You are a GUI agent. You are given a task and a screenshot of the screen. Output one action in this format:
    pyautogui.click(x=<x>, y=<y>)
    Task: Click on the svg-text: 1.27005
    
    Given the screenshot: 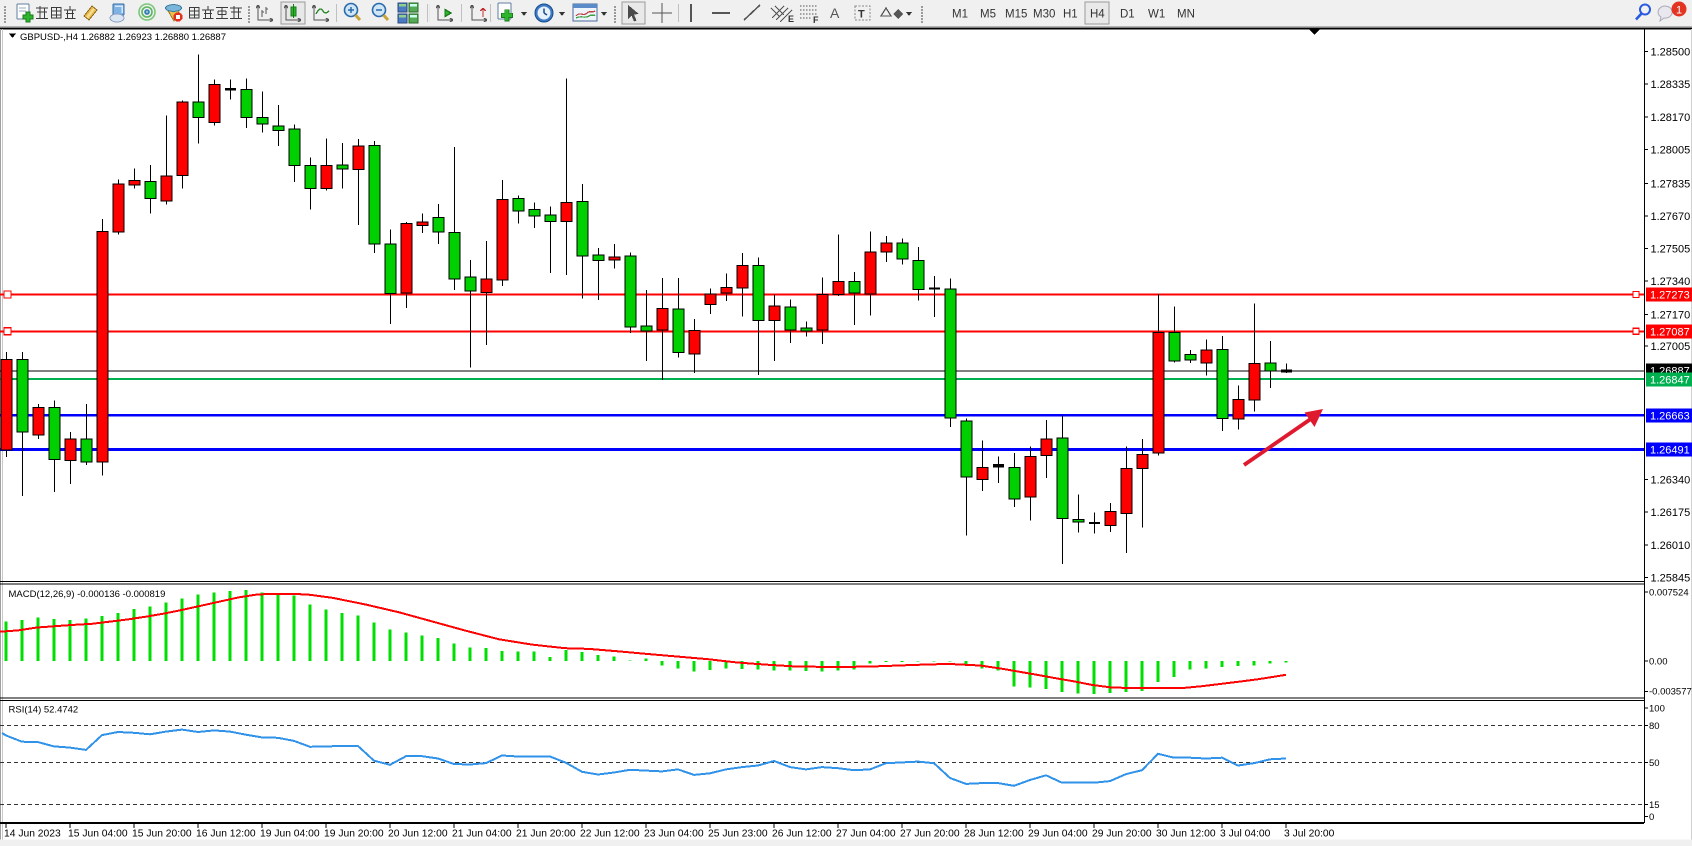 What is the action you would take?
    pyautogui.click(x=1671, y=347)
    